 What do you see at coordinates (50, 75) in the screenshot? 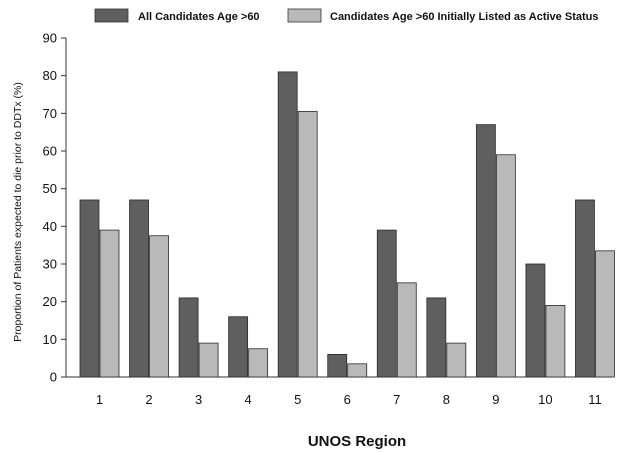
I see `y-tick-label: 80` at bounding box center [50, 75].